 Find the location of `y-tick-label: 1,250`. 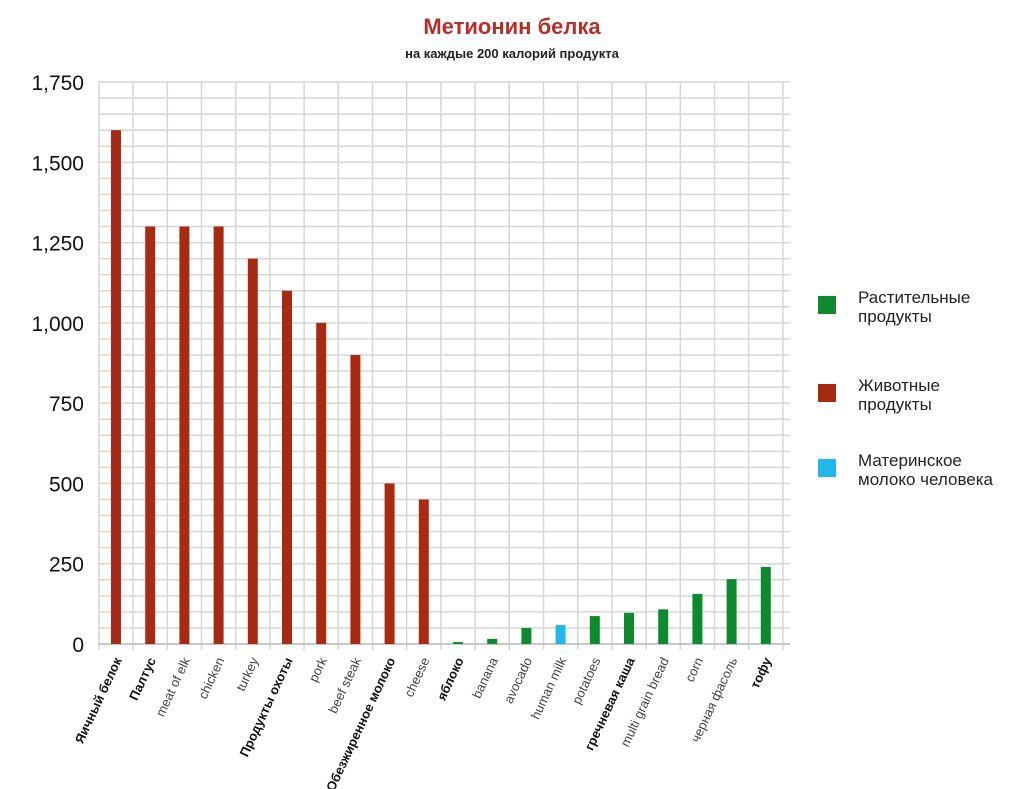

y-tick-label: 1,250 is located at coordinates (57, 244).